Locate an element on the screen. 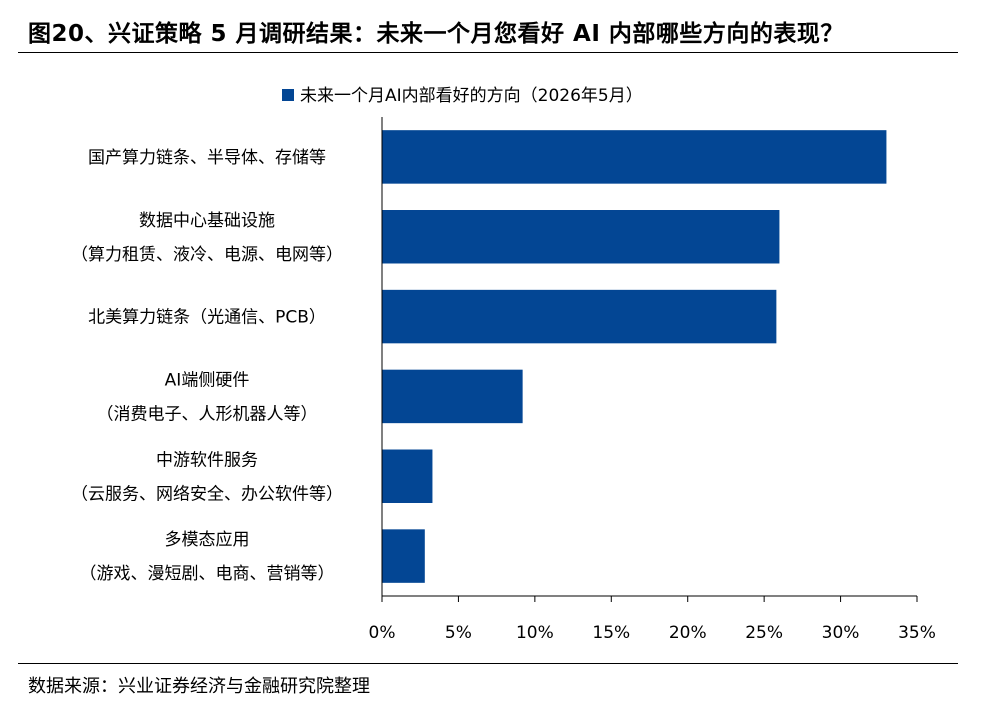  source-note: 数据来源：兴业证券经济与金融研究院整理 is located at coordinates (199, 686).